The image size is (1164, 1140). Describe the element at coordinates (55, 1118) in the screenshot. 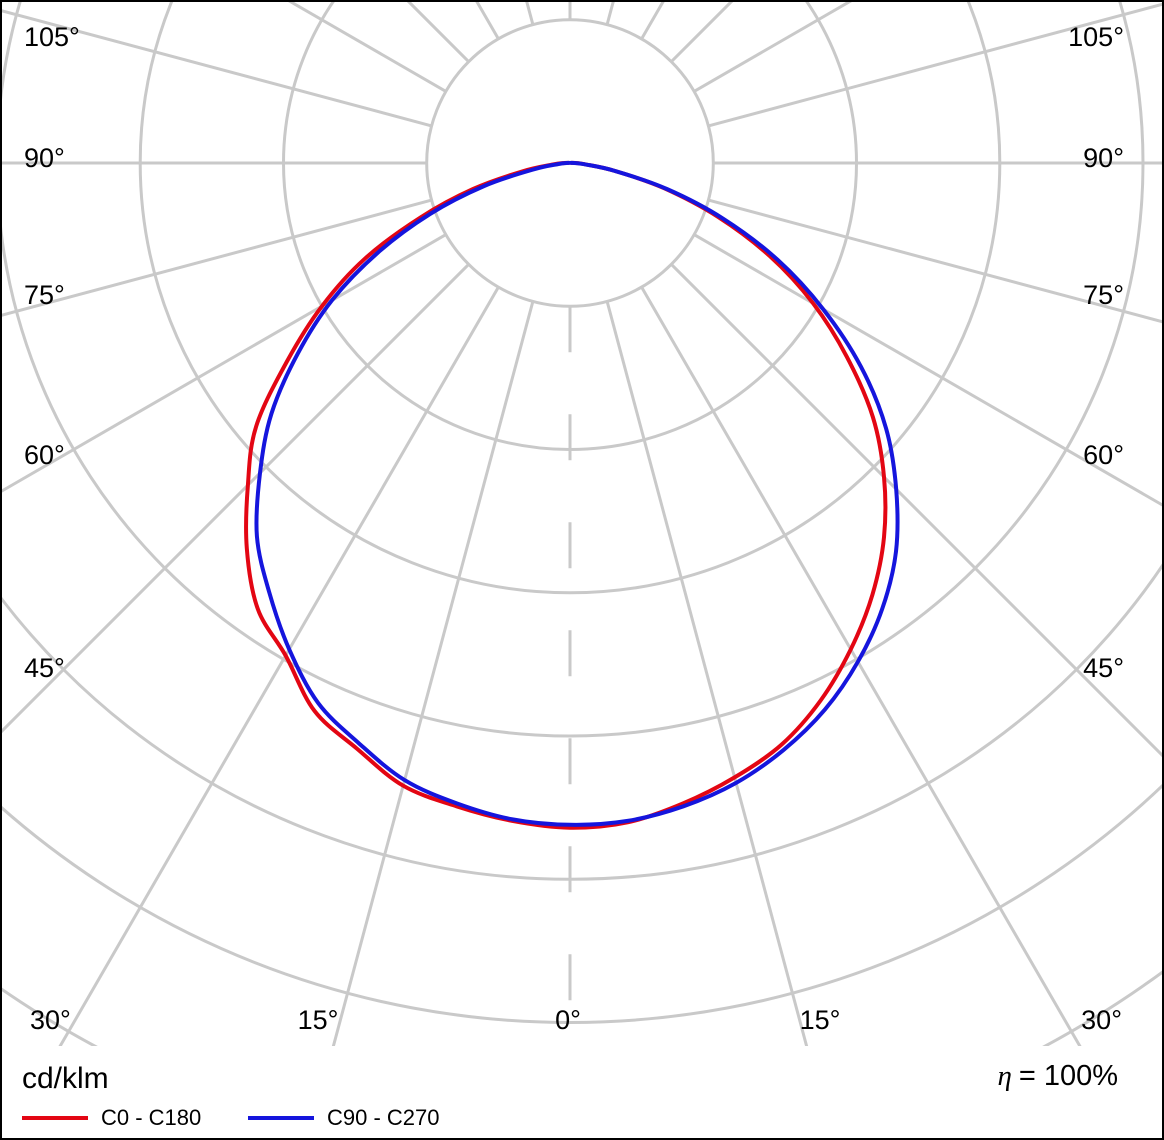

I see `legend-swatch-c0-c180` at that location.